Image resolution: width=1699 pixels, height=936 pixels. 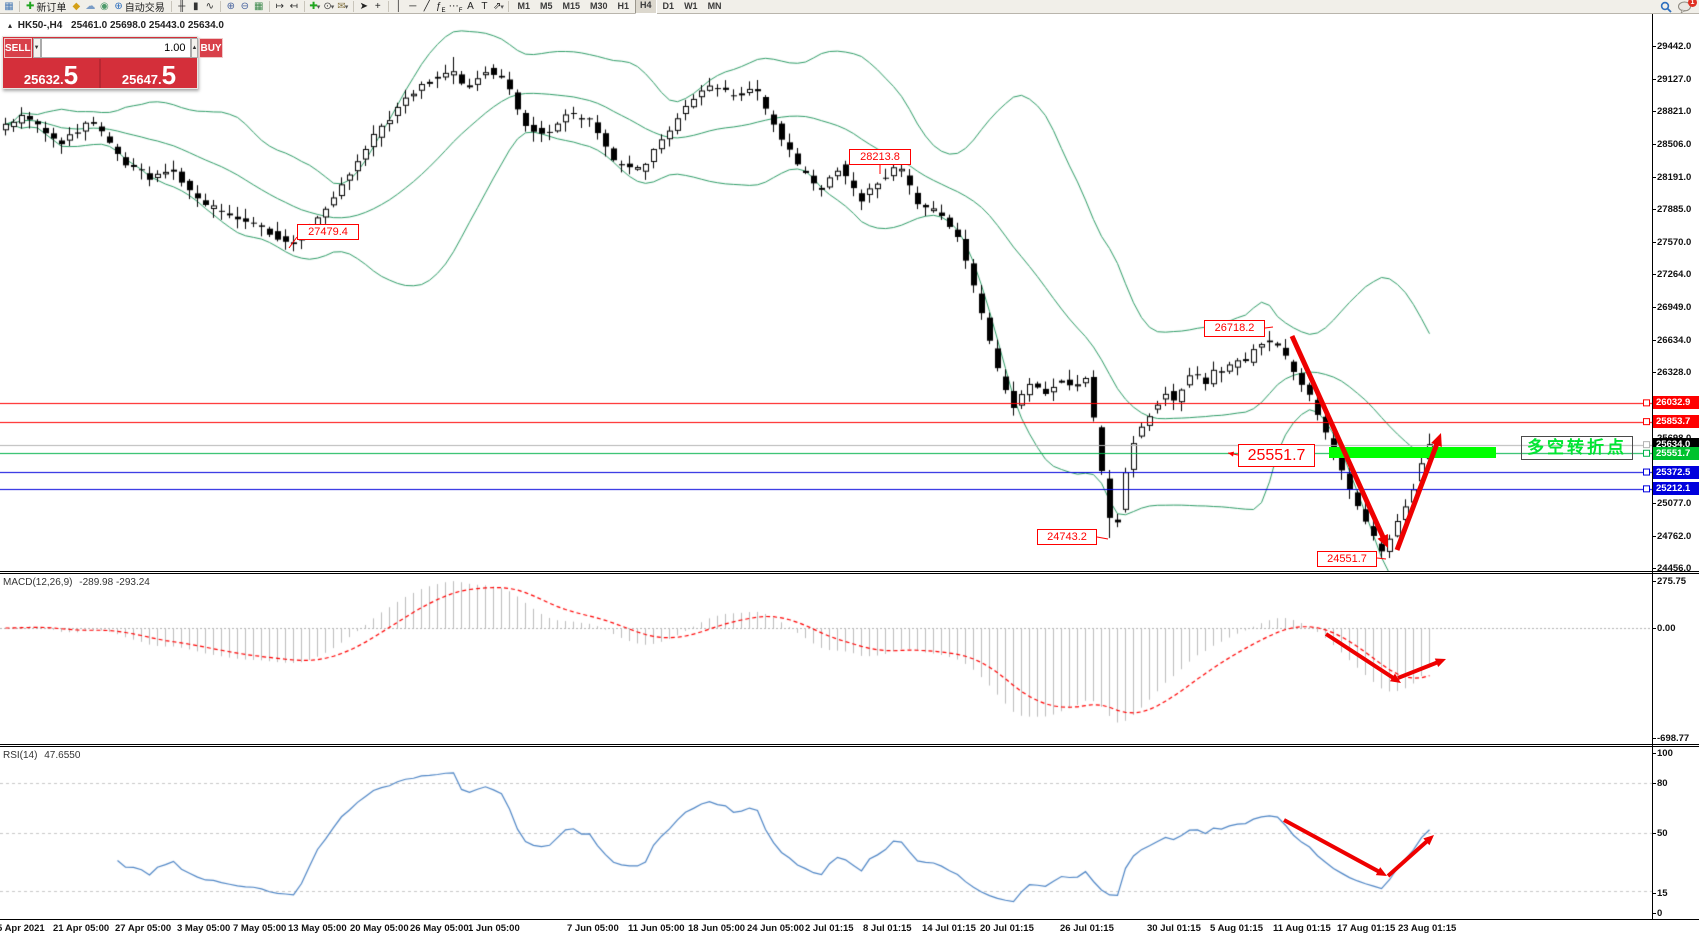 What do you see at coordinates (115, 48) in the screenshot?
I see `volume-input` at bounding box center [115, 48].